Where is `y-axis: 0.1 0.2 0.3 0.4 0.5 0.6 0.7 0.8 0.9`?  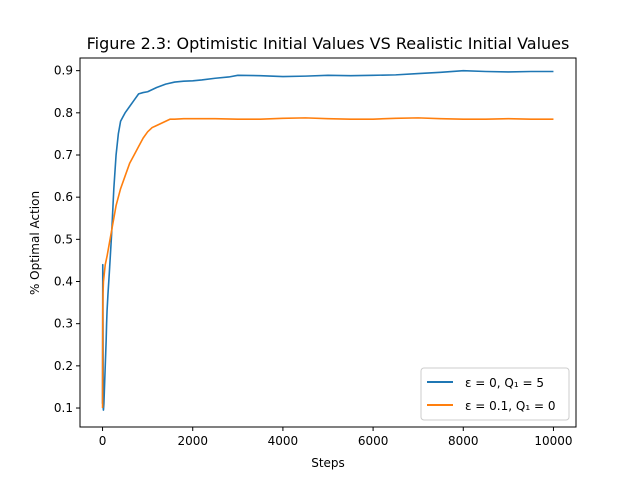
y-axis: 0.1 0.2 0.3 0.4 0.5 0.6 0.7 0.8 0.9 is located at coordinates (67, 239).